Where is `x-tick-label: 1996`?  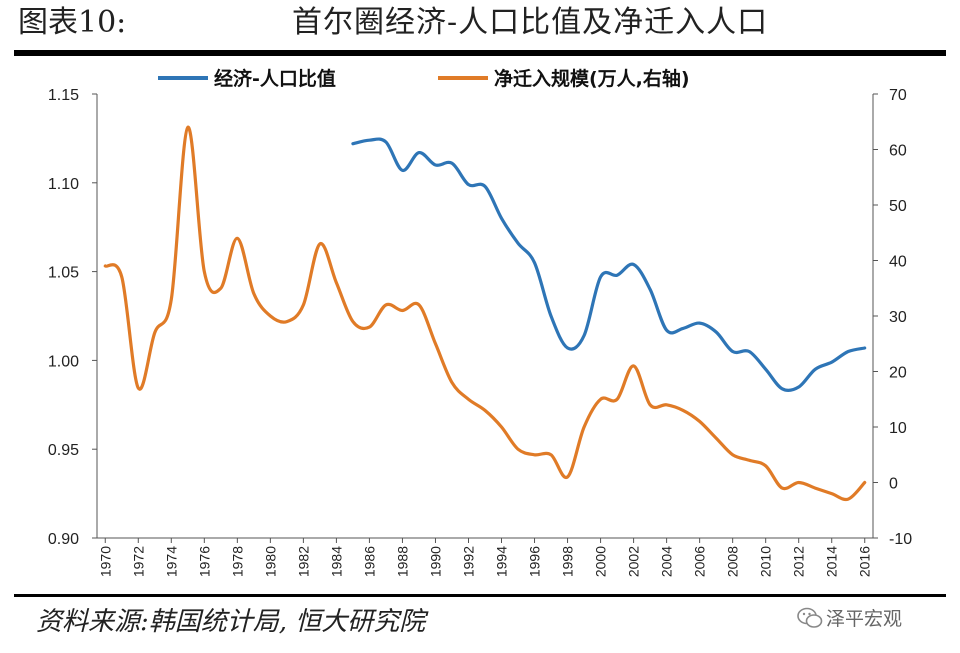
x-tick-label: 1996 is located at coordinates (535, 561).